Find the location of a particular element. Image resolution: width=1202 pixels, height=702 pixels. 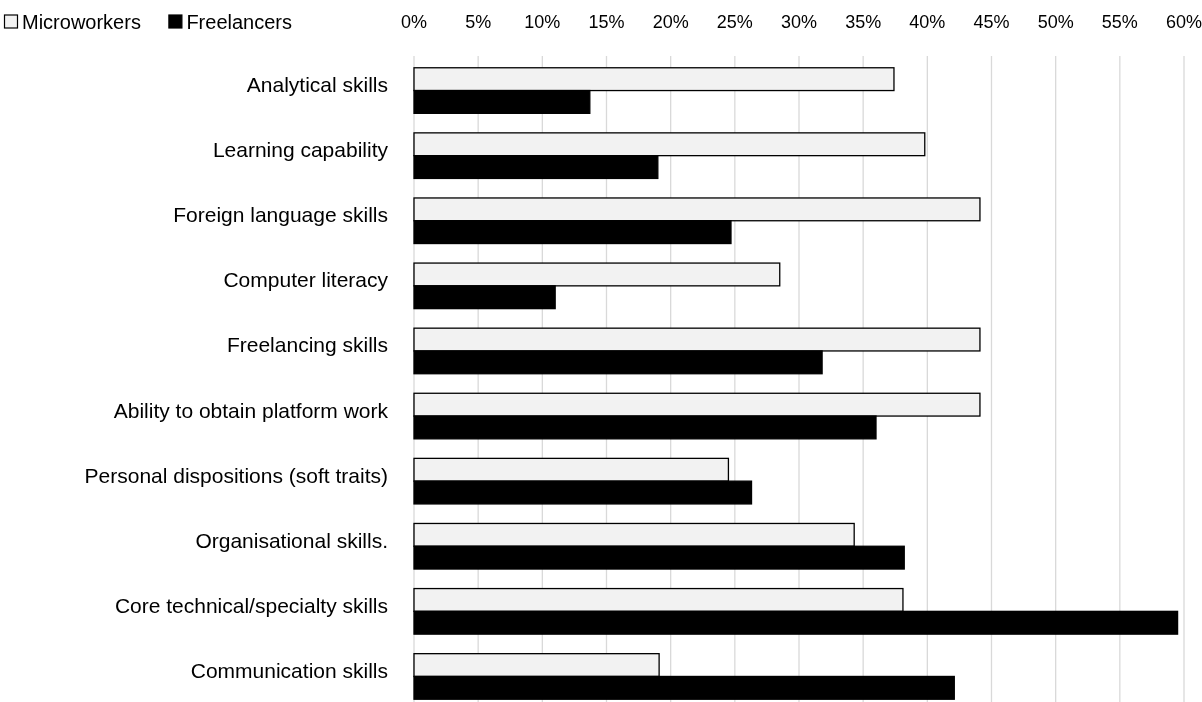

x-tick-label: 40% is located at coordinates (927, 22).